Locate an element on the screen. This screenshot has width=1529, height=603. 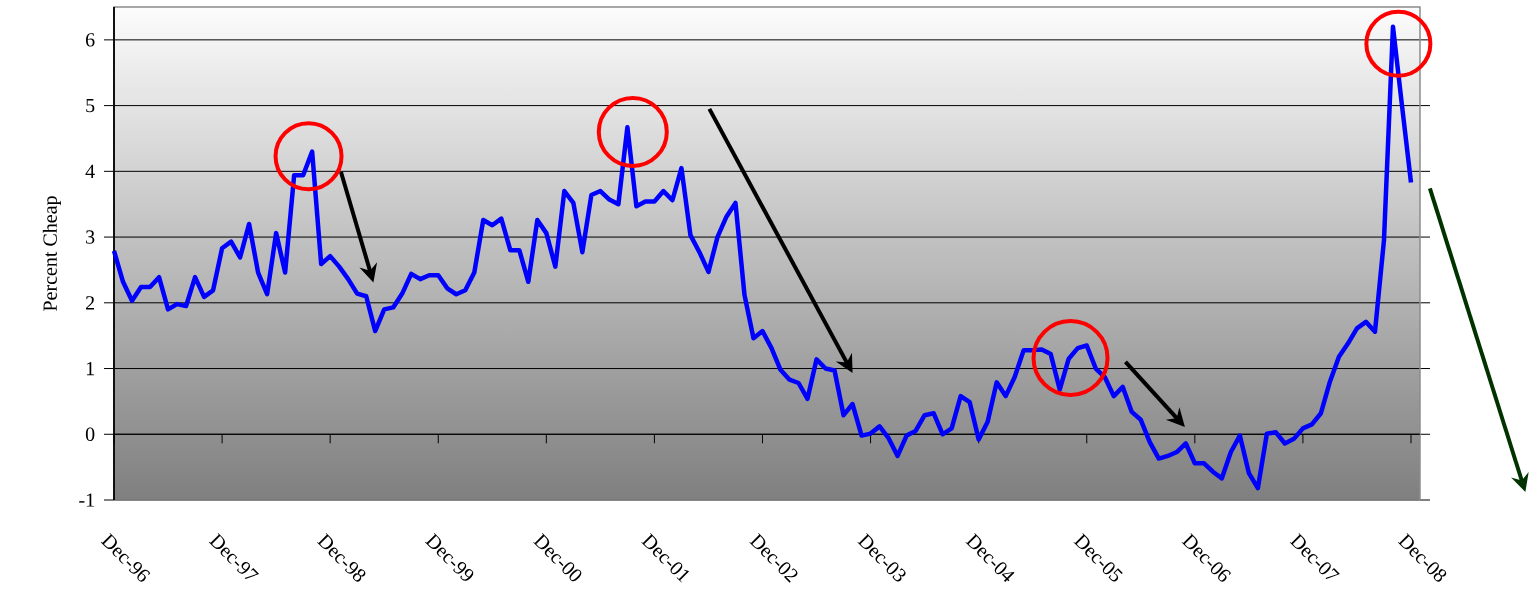
y-tick-label: -1 is located at coordinates (86, 500).